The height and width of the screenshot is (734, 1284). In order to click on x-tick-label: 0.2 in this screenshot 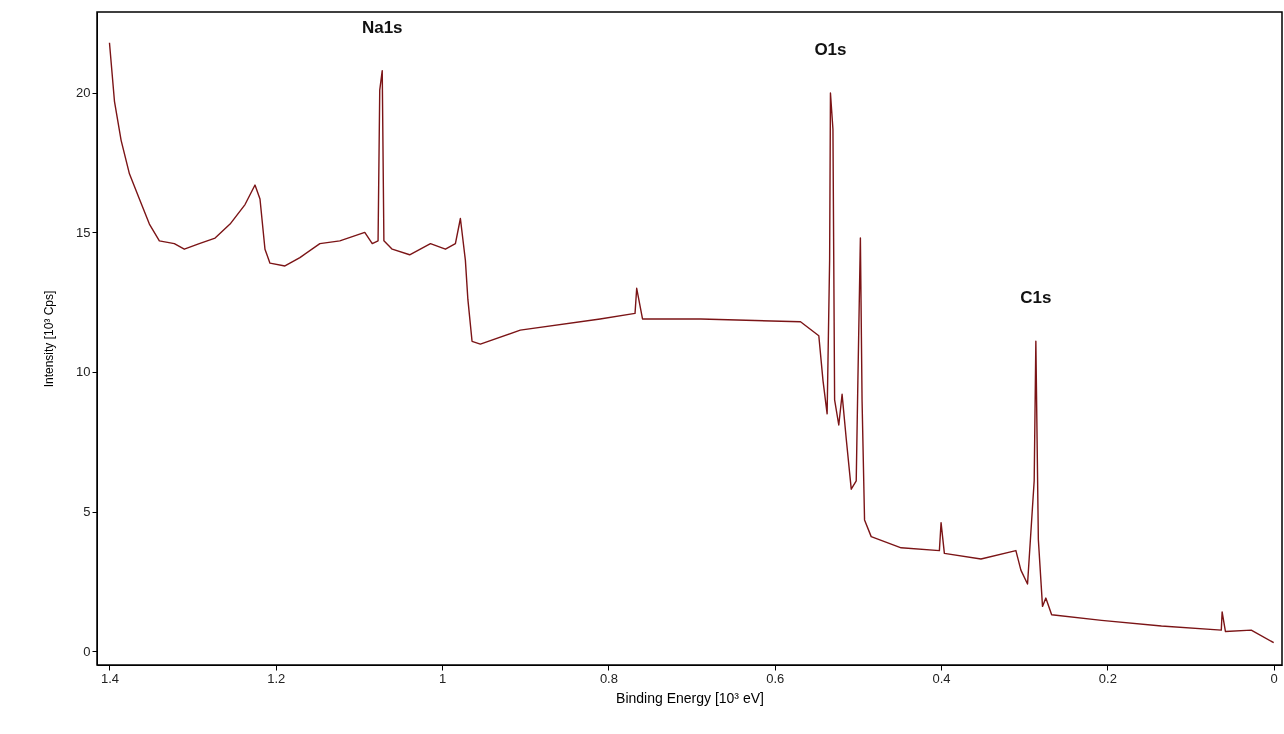, I will do `click(1107, 678)`.